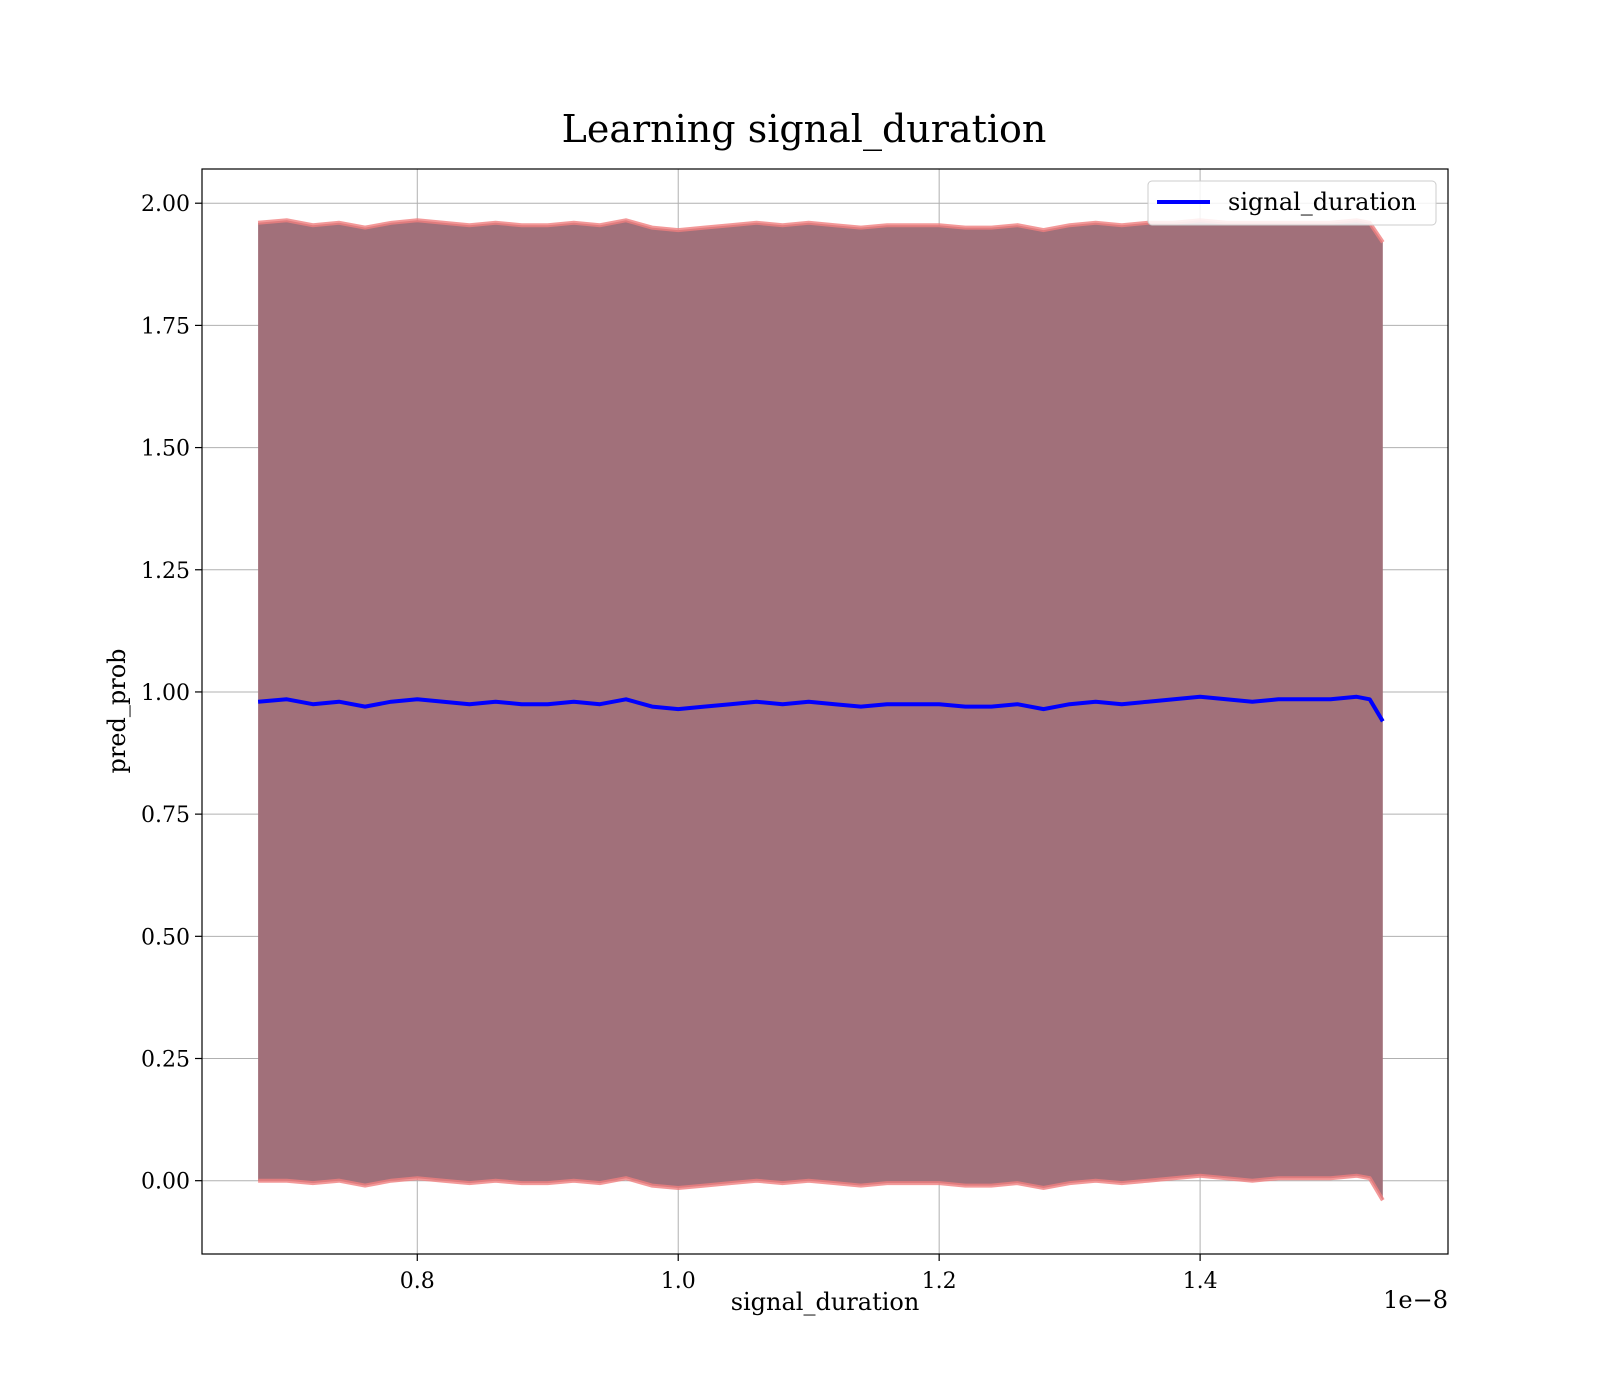  I want to click on x-tick-label: 1.4, so click(1200, 1281).